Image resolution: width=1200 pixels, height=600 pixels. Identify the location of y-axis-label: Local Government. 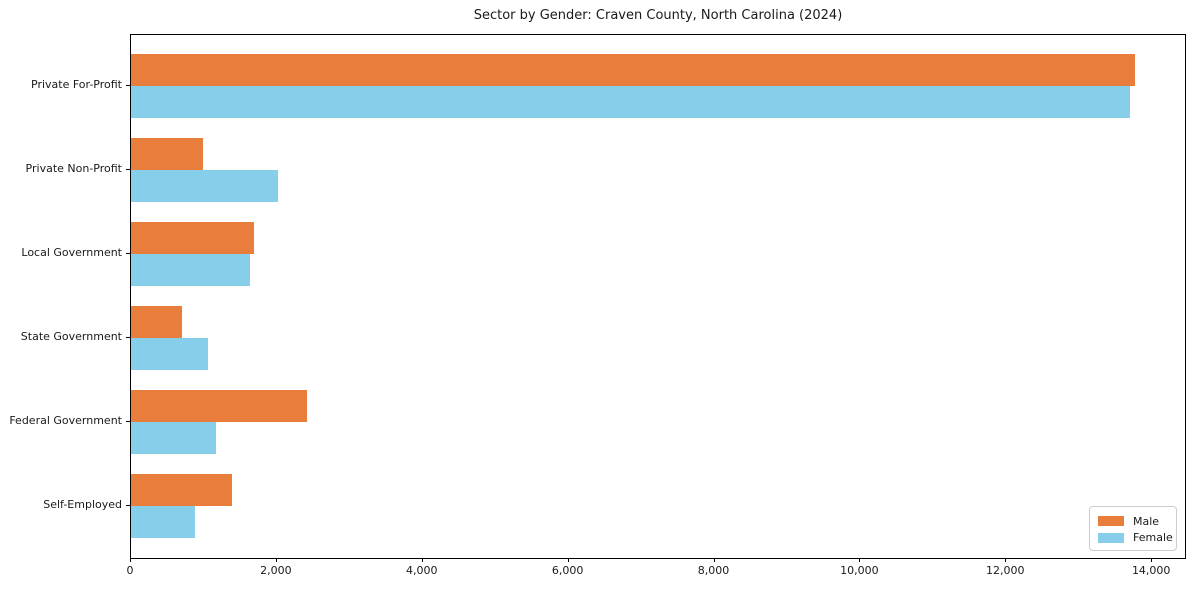
(71, 252).